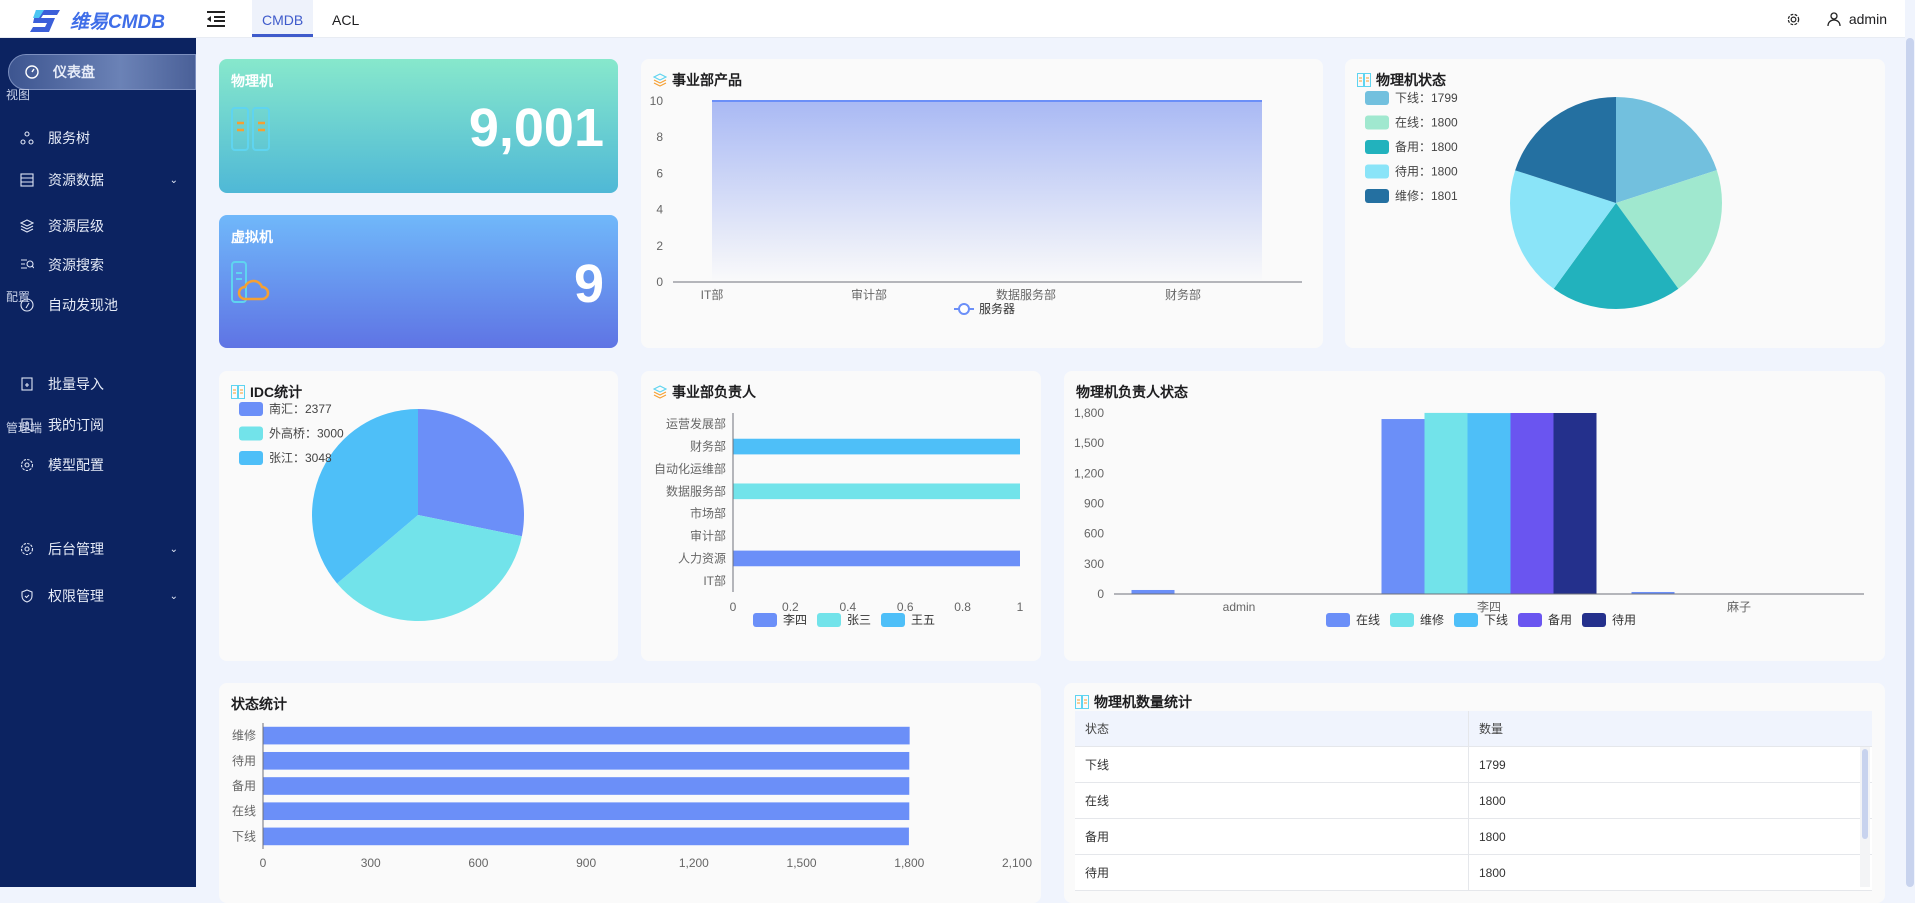  Describe the element at coordinates (1473, 873) in the screenshot. I see `table-row: 待用 1800` at that location.